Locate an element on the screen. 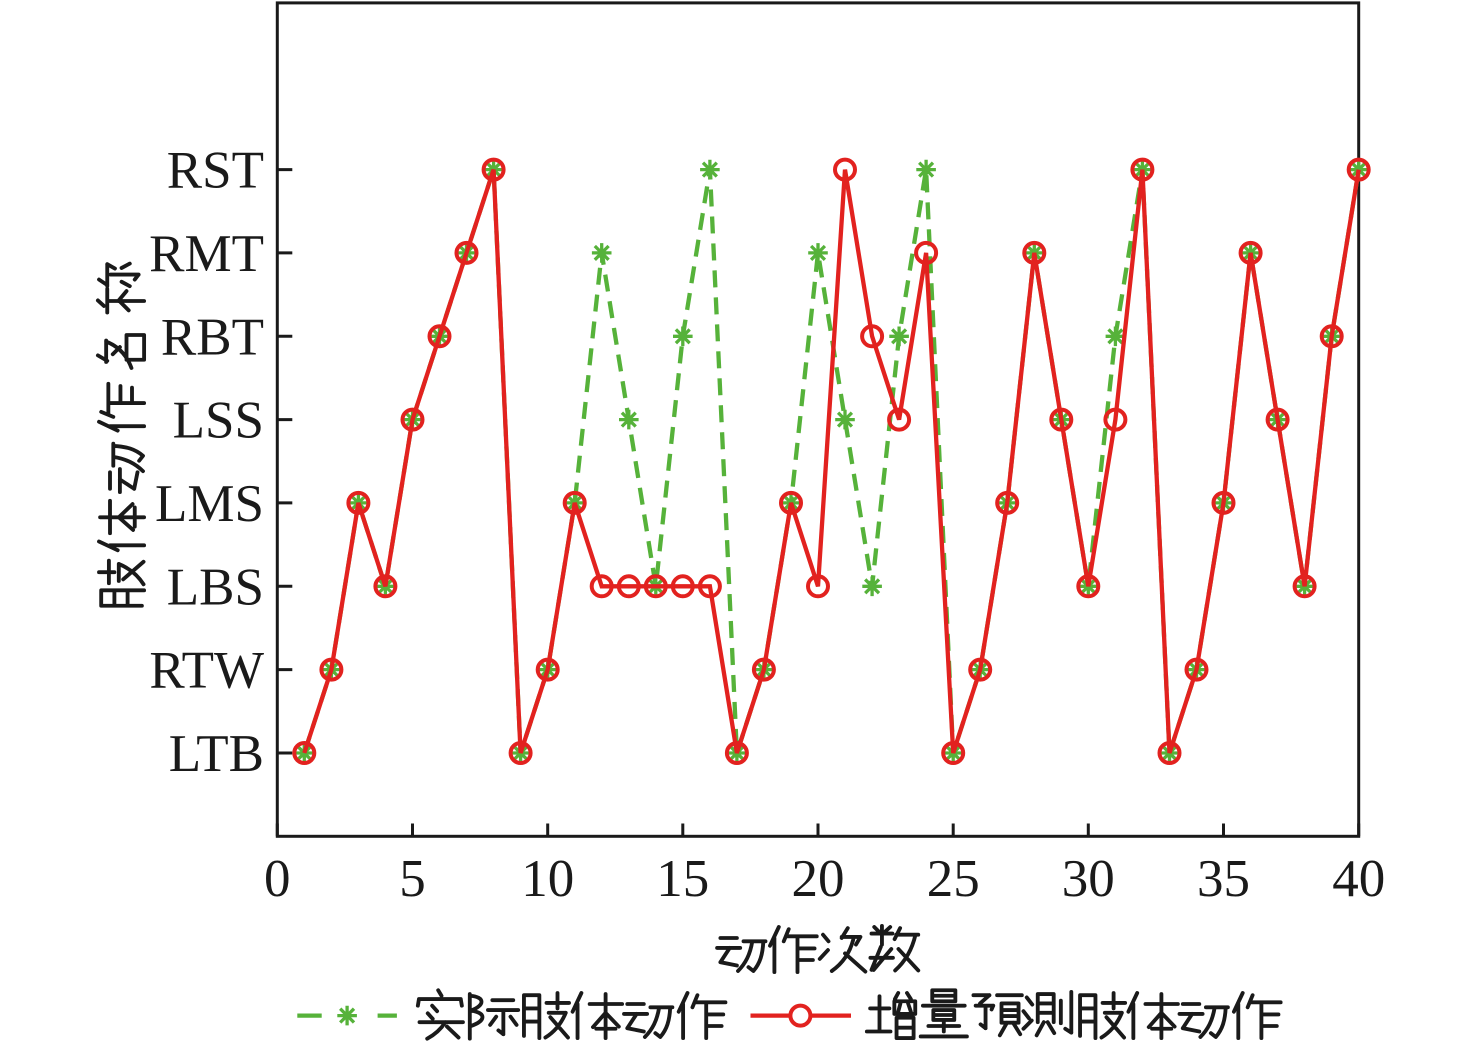 This screenshot has width=1476, height=1044. svg-text: LBS is located at coordinates (215, 587).